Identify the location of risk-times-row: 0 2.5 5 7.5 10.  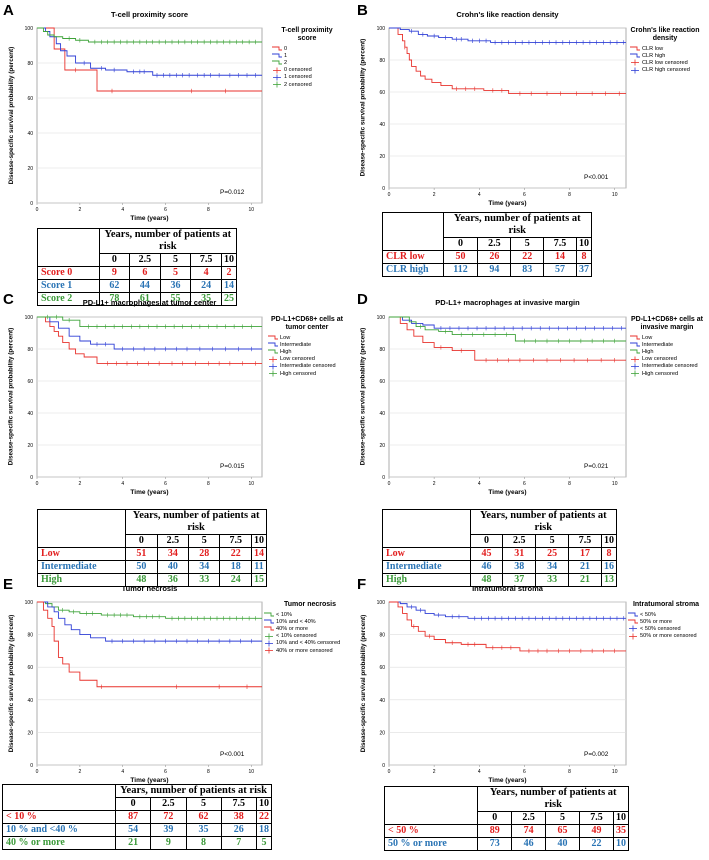
(507, 818).